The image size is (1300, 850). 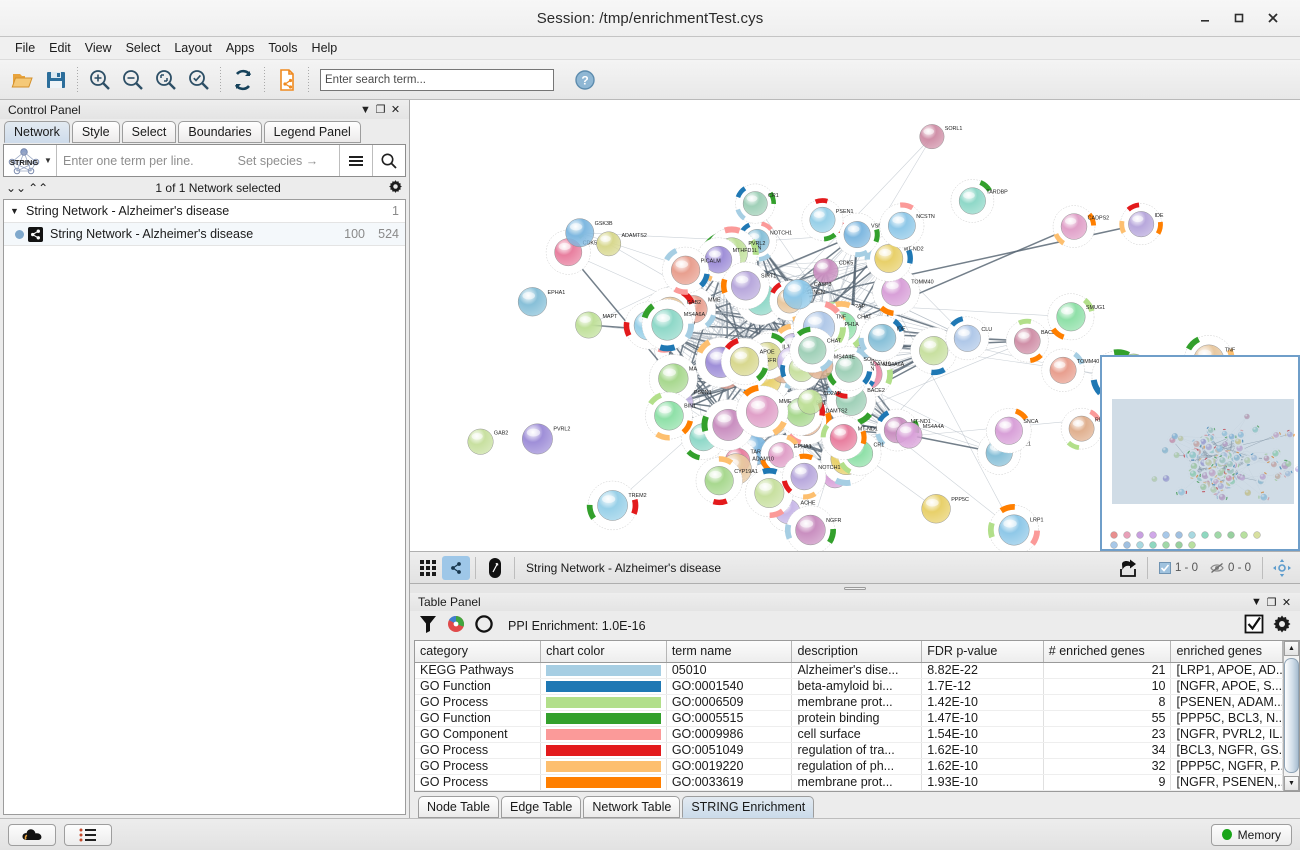 I want to click on filter-funnel-icon, so click(x=428, y=625).